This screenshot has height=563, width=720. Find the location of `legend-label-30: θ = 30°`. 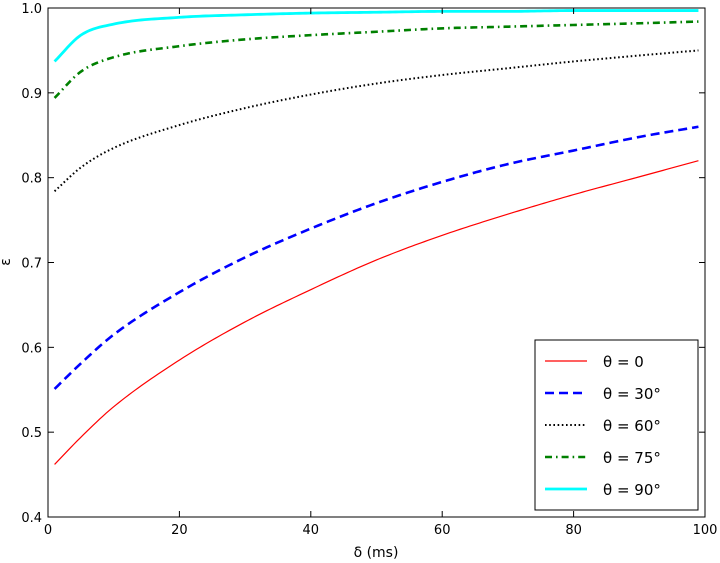

legend-label-30: θ = 30° is located at coordinates (632, 394).